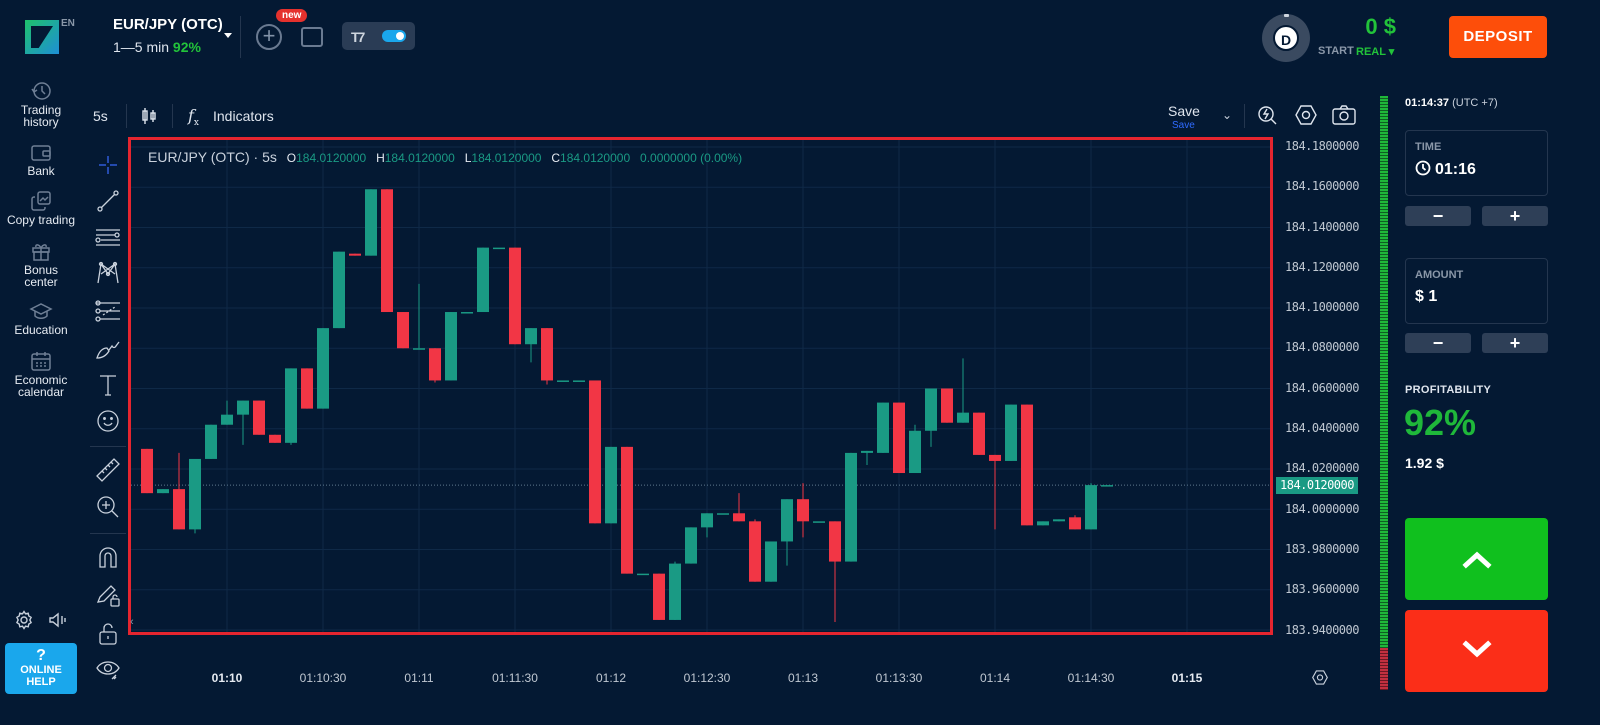 Image resolution: width=1600 pixels, height=725 pixels. I want to click on time-plus-button: +, so click(1515, 216).